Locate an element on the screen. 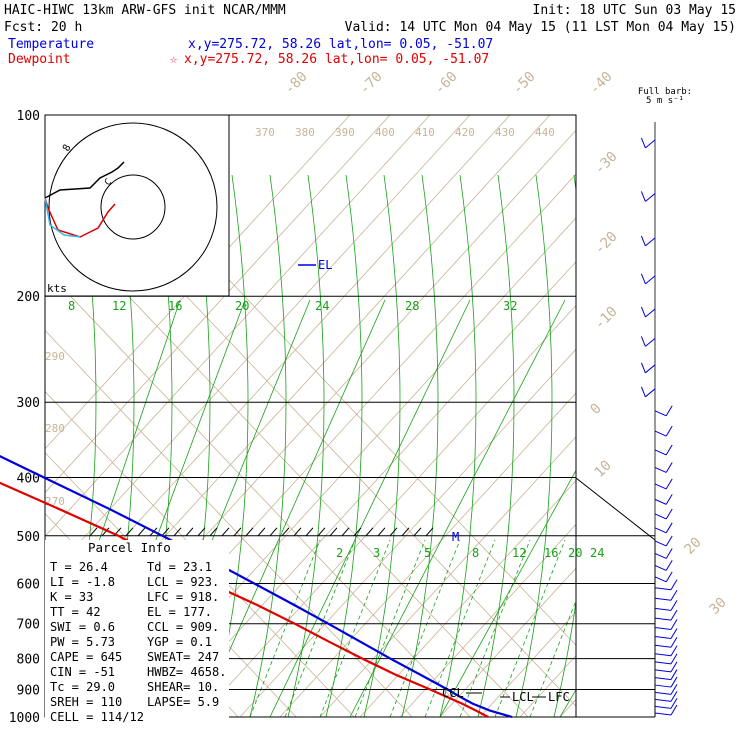 This screenshot has width=740, height=744. parcel-info-row-left: LI = -1.8 is located at coordinates (82, 582).